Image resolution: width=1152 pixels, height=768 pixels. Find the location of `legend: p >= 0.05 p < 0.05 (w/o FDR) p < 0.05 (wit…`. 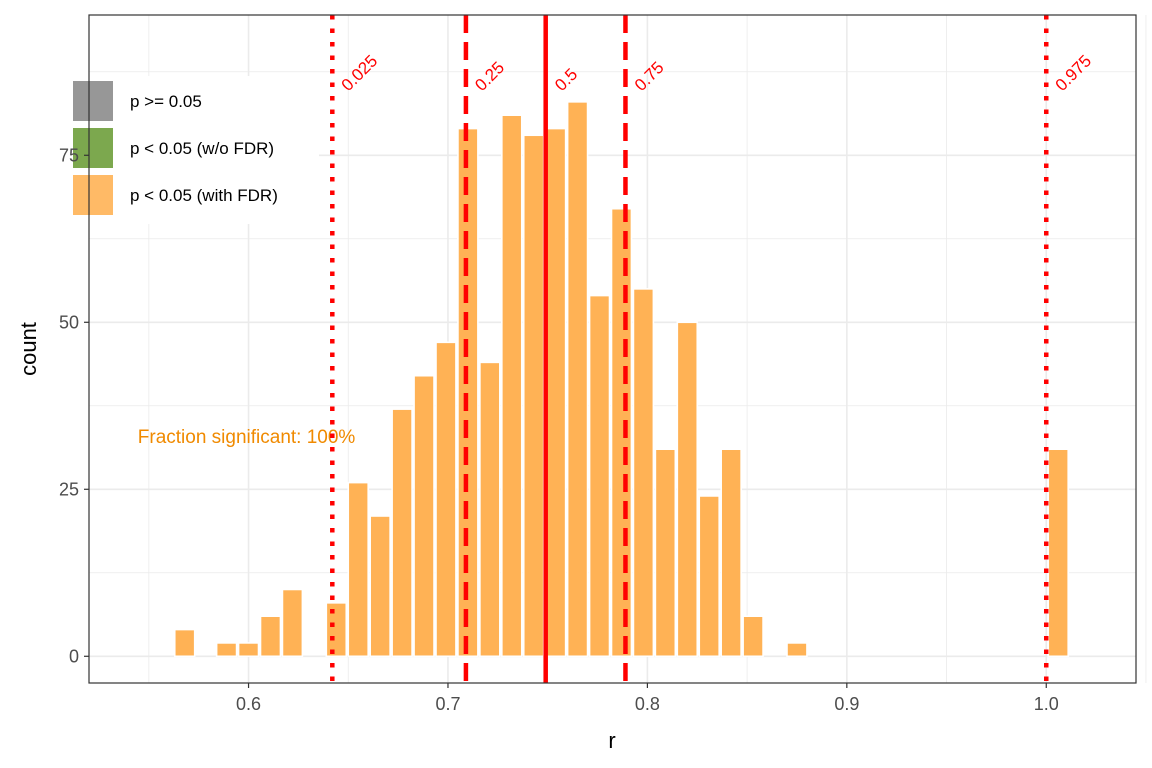

legend: p >= 0.05 p < 0.05 (w/o FDR) p < 0.05 (wit… is located at coordinates (195, 150).